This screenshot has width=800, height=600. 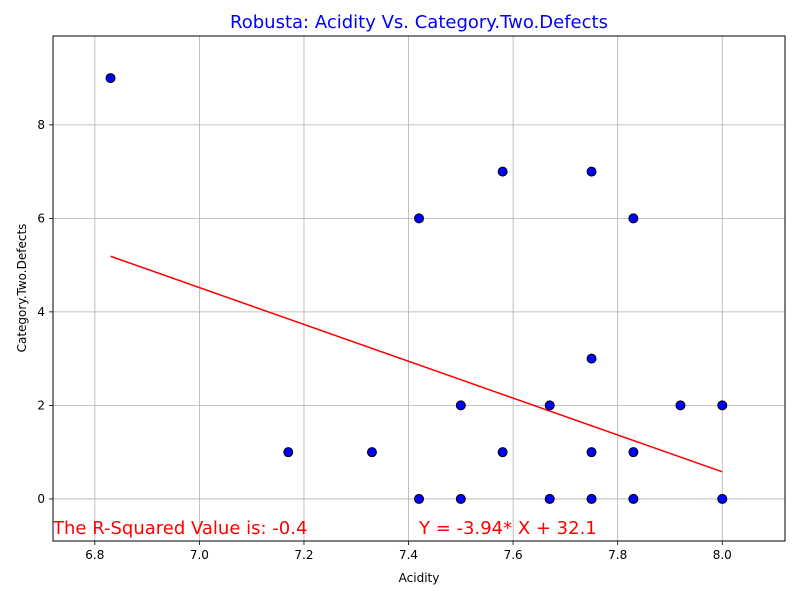 What do you see at coordinates (41, 405) in the screenshot?
I see `y-tick-label: 2` at bounding box center [41, 405].